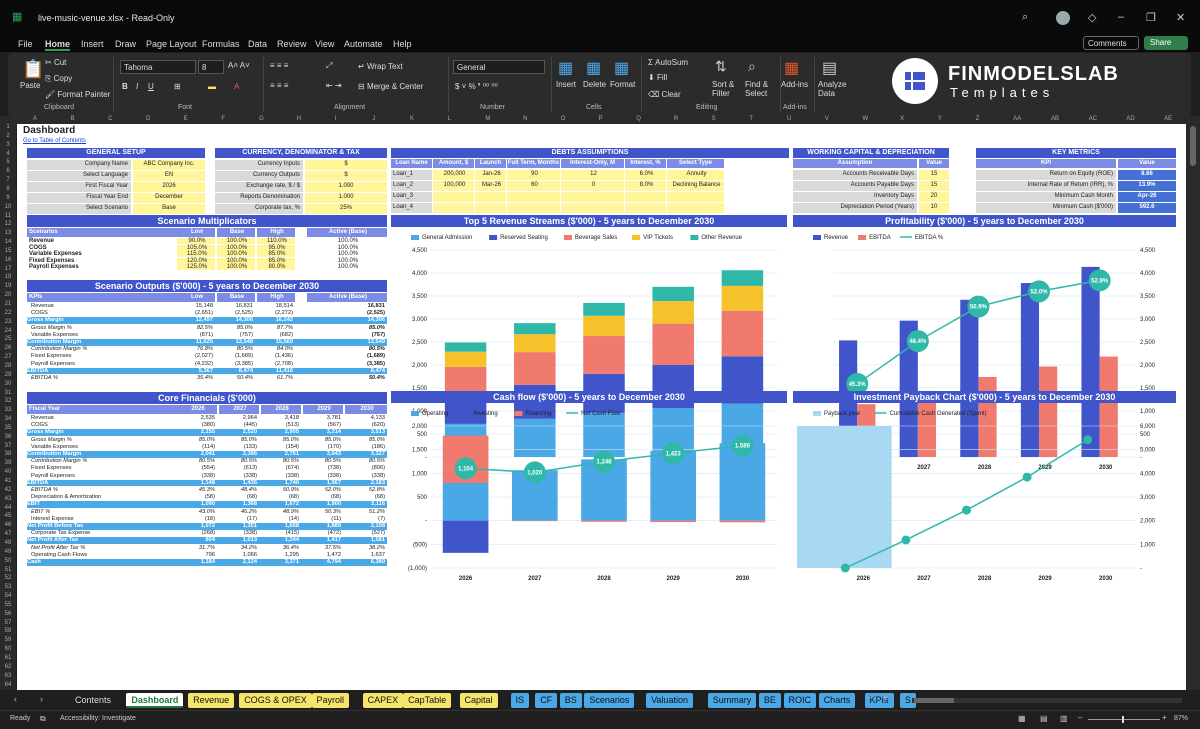  Describe the element at coordinates (8, 357) in the screenshot. I see `row-header: 27` at that location.